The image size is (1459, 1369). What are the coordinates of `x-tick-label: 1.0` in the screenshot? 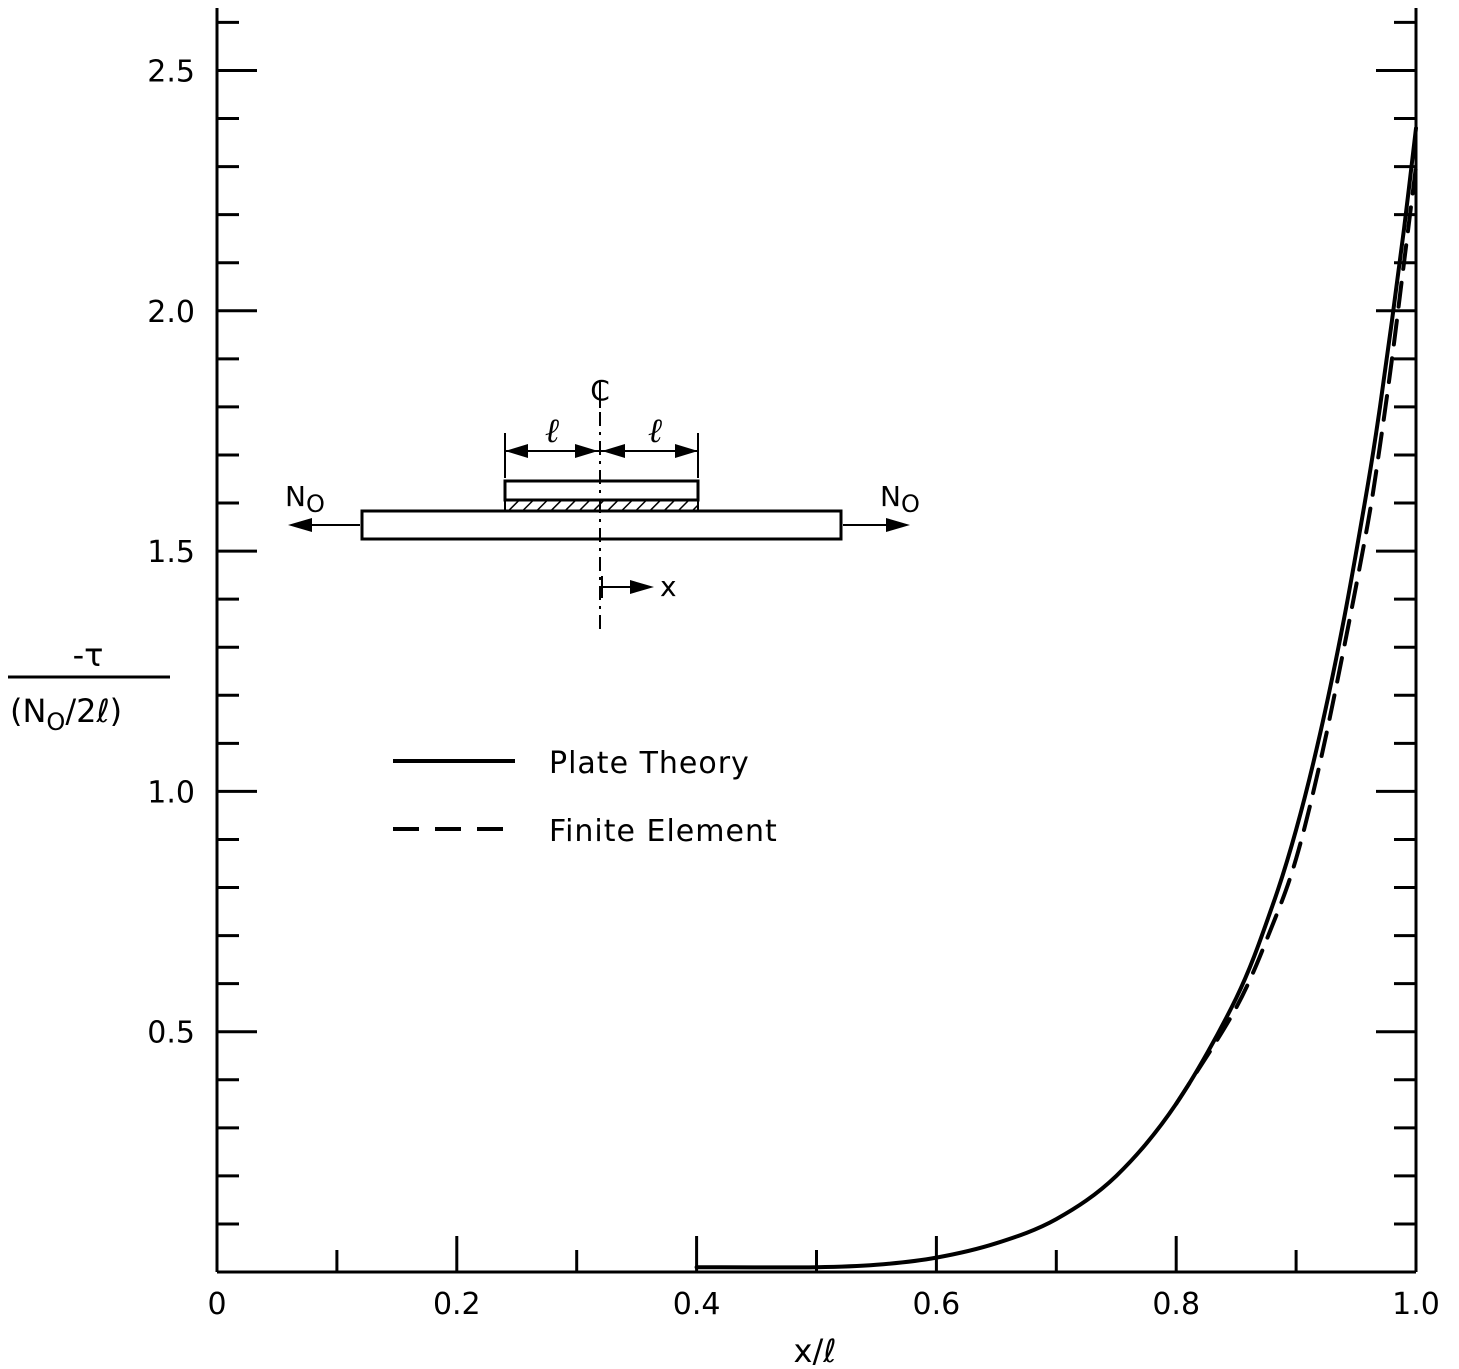 It's located at (1416, 1304).